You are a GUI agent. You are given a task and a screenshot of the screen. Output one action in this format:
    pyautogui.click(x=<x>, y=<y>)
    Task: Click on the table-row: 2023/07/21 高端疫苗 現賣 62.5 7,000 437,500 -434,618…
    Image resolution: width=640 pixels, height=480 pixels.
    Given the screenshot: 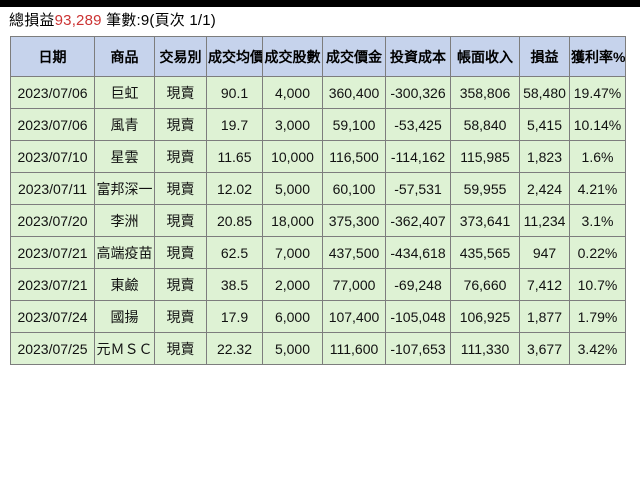 What is the action you would take?
    pyautogui.click(x=318, y=252)
    